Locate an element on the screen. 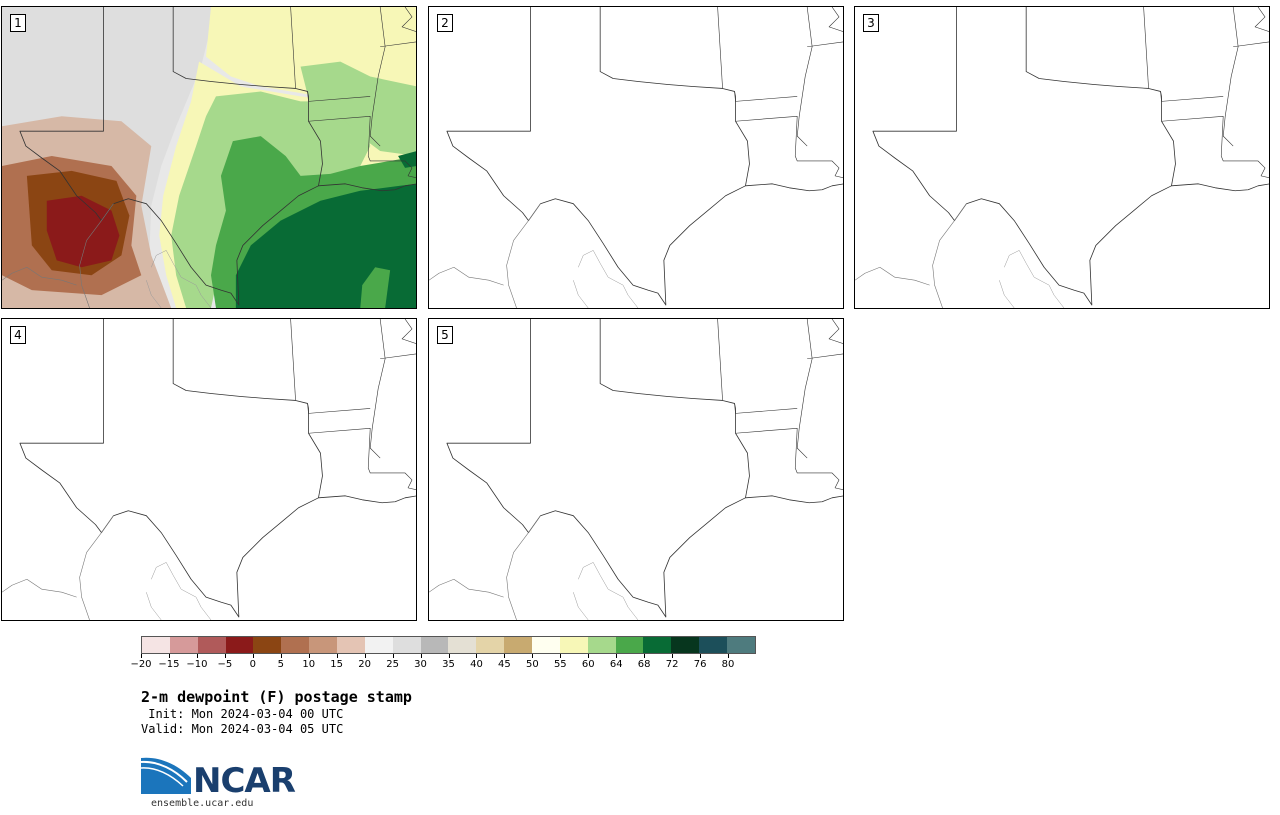  page-title: 2-m dewpoint (F) postage stamp is located at coordinates (276, 697).